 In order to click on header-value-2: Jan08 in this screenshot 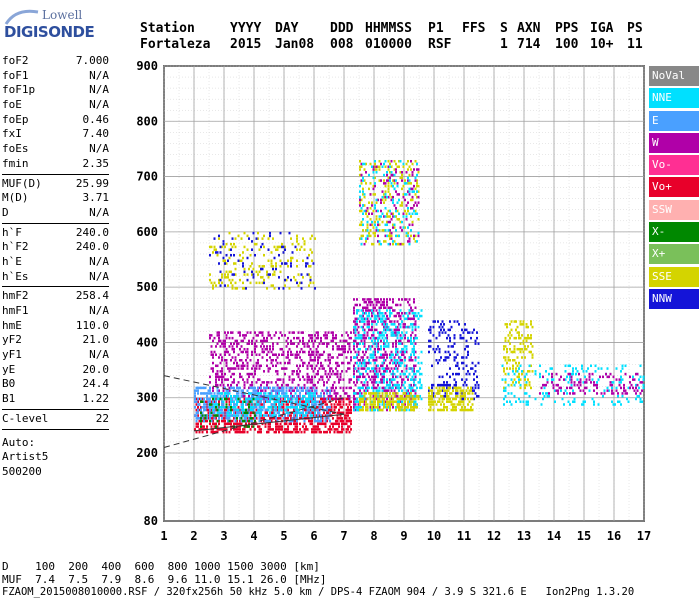, I will do `click(295, 44)`.